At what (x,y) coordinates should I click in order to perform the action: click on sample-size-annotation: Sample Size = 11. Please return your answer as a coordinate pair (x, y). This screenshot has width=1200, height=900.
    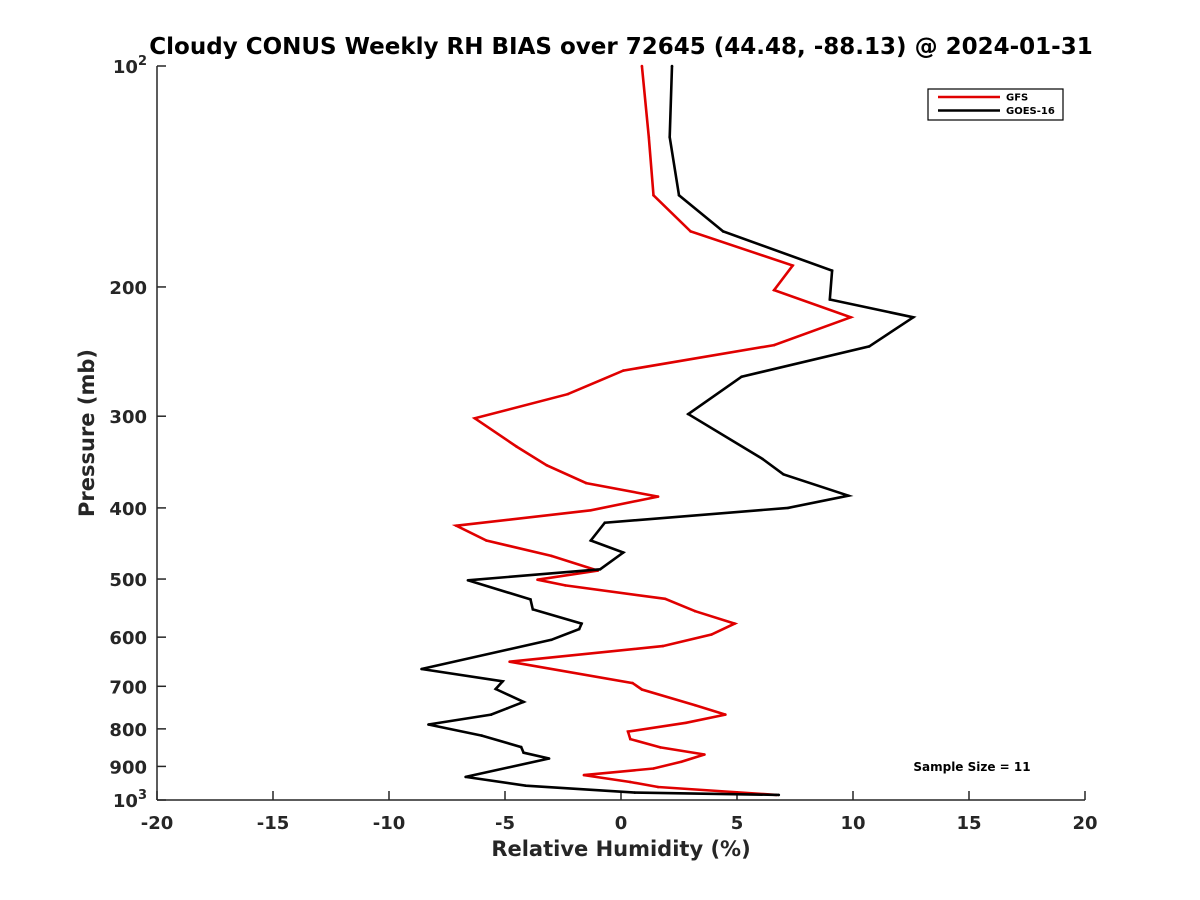
    Looking at the image, I should click on (971, 767).